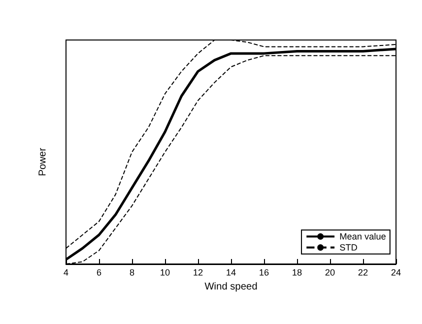 The image size is (422, 324). Describe the element at coordinates (231, 273) in the screenshot. I see `x-tick-label: 14` at that location.